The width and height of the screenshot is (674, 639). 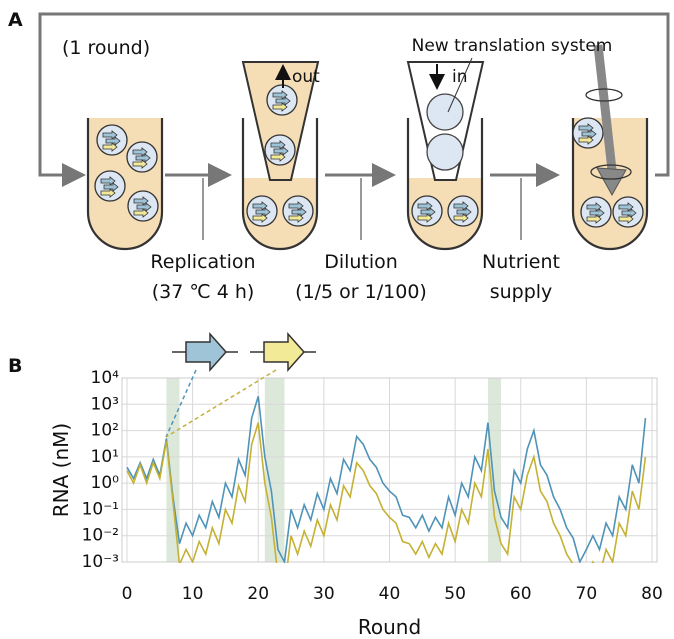 I want to click on step-label: supply, so click(x=521, y=292).